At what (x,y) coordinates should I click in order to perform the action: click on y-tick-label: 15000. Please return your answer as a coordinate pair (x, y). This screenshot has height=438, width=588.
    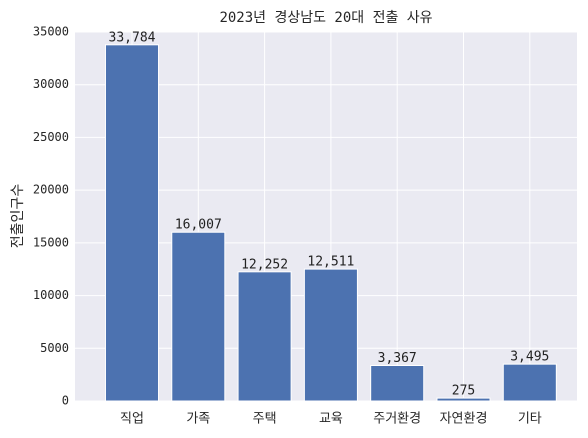
    Looking at the image, I should click on (51, 242).